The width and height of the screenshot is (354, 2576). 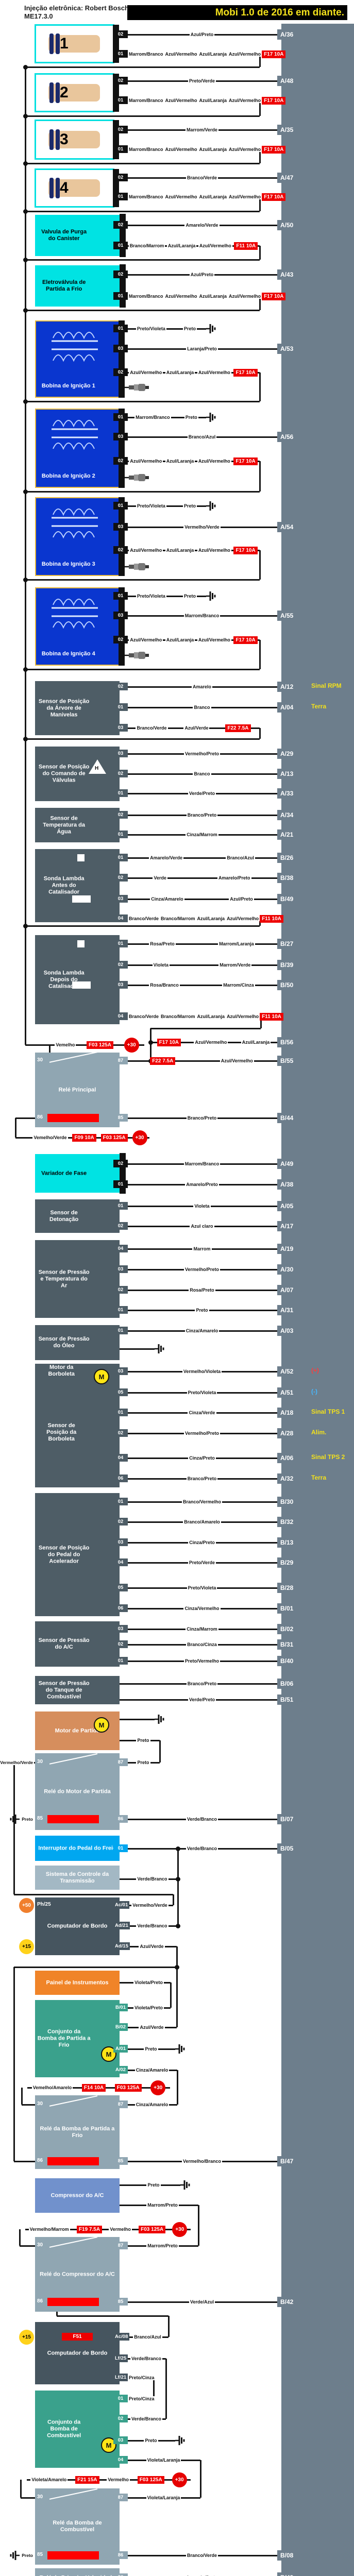 I want to click on wire-label: Branco/Verde, so click(x=144, y=918).